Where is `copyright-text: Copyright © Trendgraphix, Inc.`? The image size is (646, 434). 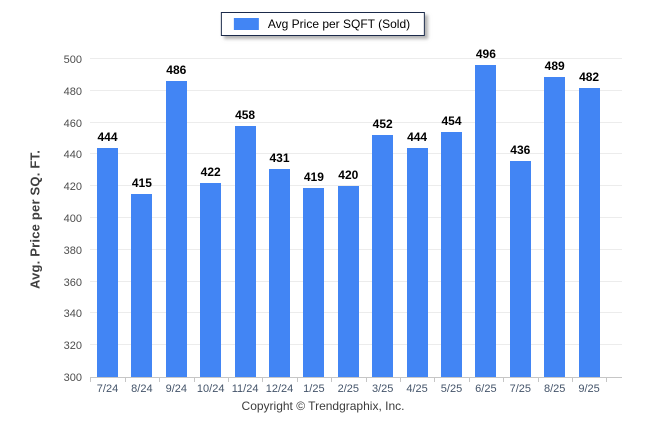 copyright-text: Copyright © Trendgraphix, Inc. is located at coordinates (323, 406).